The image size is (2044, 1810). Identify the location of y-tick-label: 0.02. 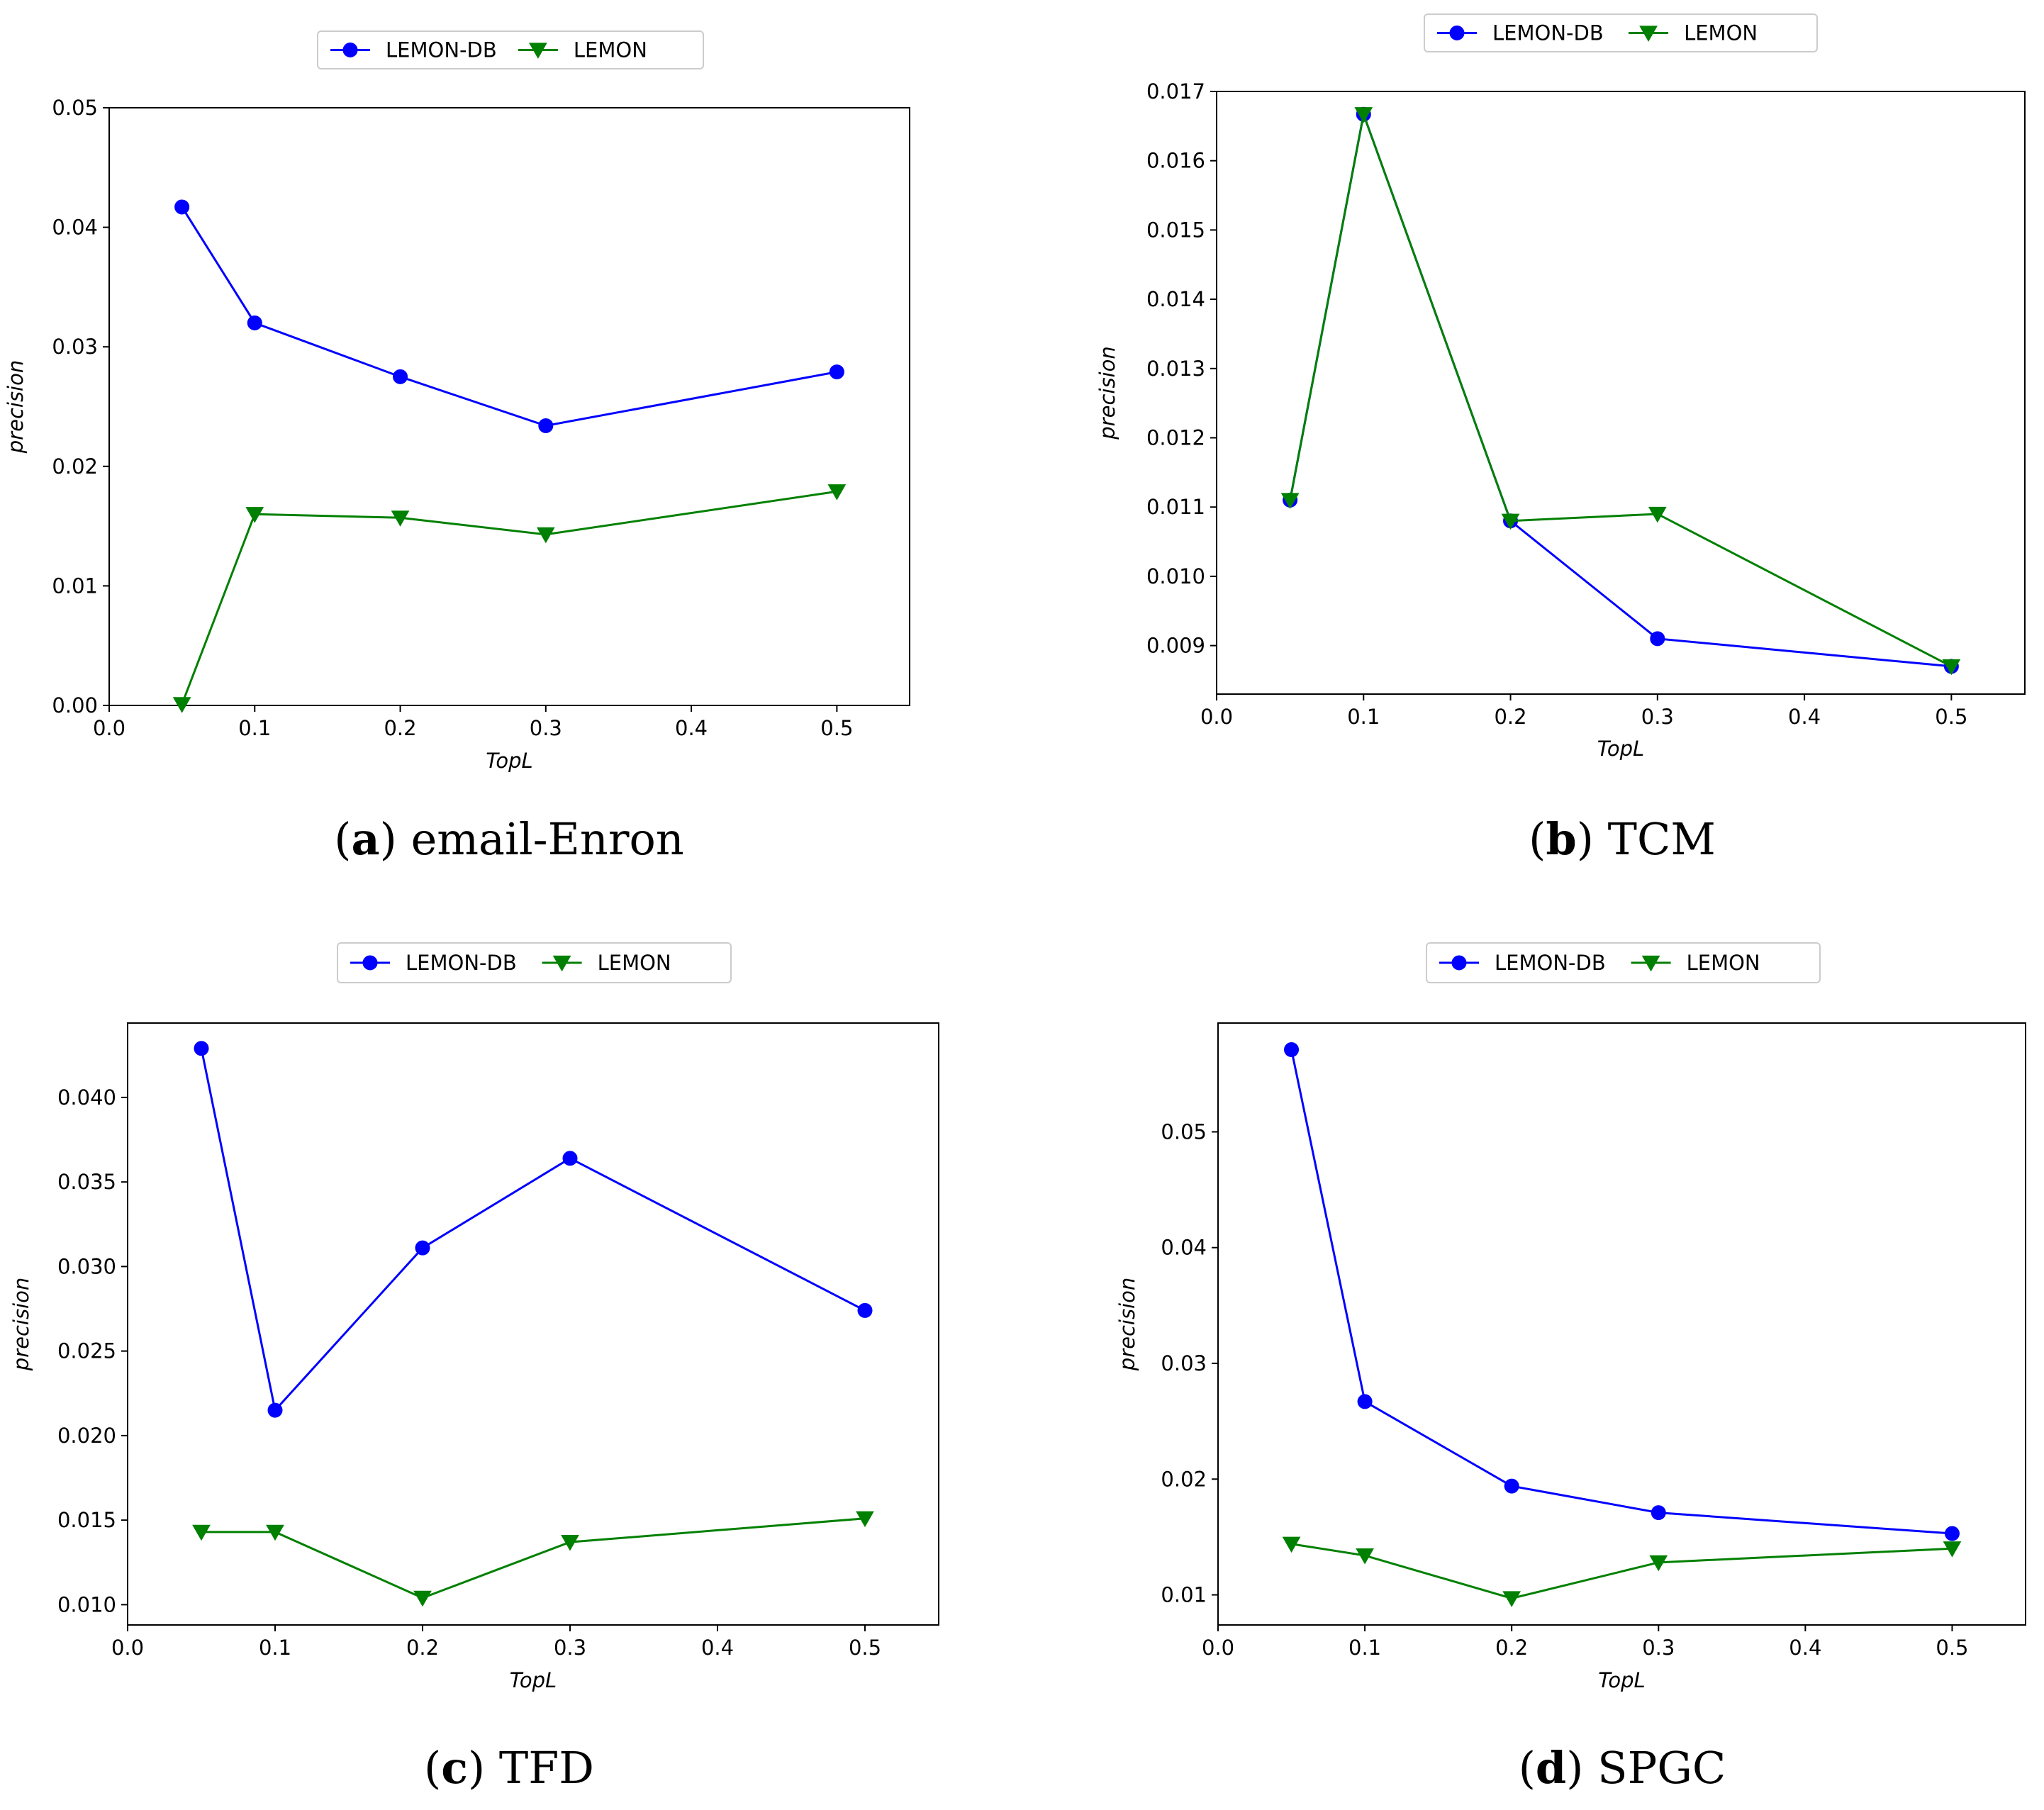
(1184, 1479).